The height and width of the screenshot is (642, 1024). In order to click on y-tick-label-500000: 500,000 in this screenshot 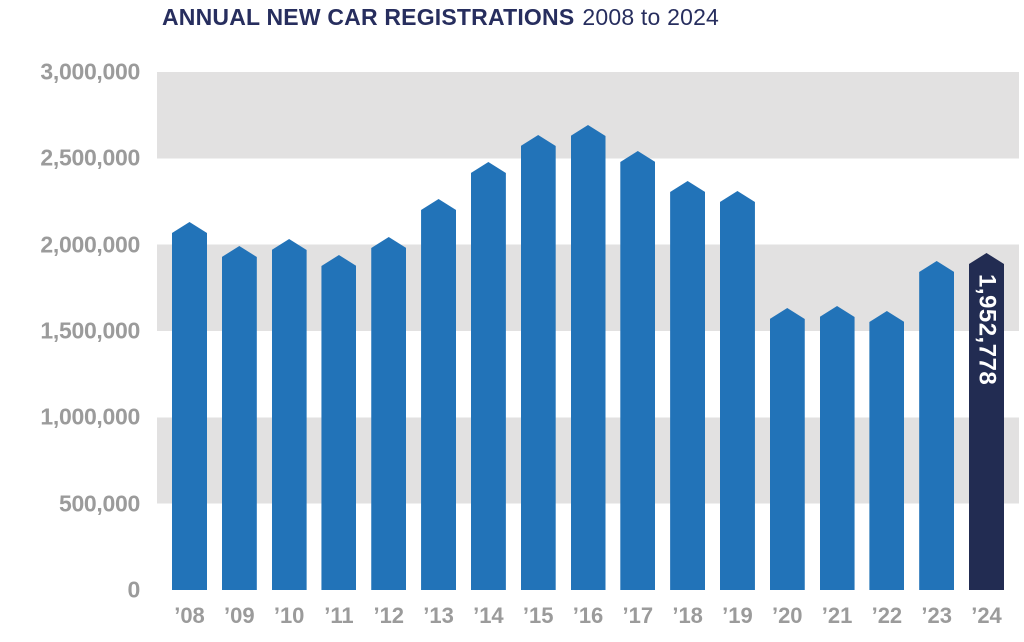, I will do `click(99, 503)`.